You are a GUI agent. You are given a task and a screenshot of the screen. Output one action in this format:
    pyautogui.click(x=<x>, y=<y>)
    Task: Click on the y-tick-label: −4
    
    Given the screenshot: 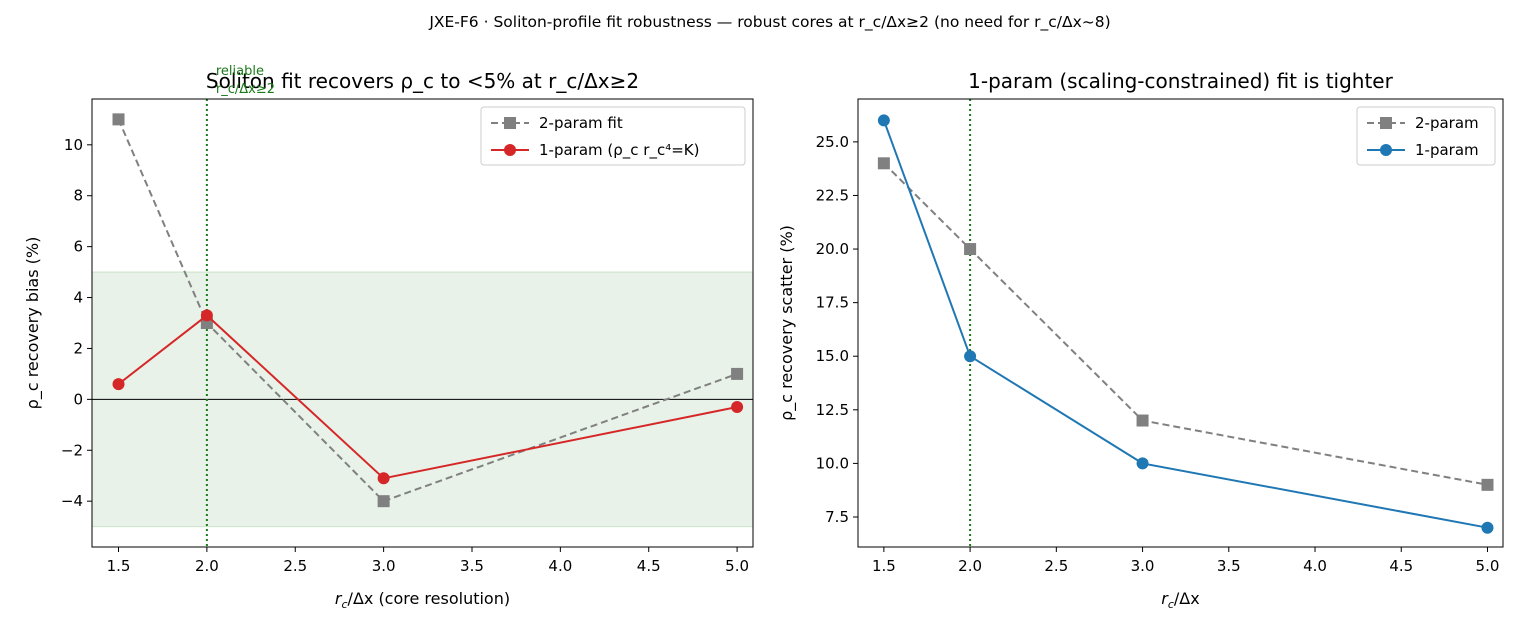 What is the action you would take?
    pyautogui.click(x=72, y=501)
    